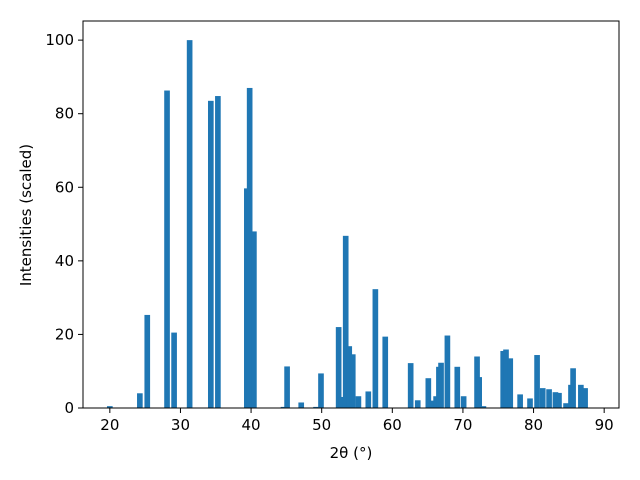 The image size is (640, 480). I want to click on y-tick-label: 100, so click(59, 40).